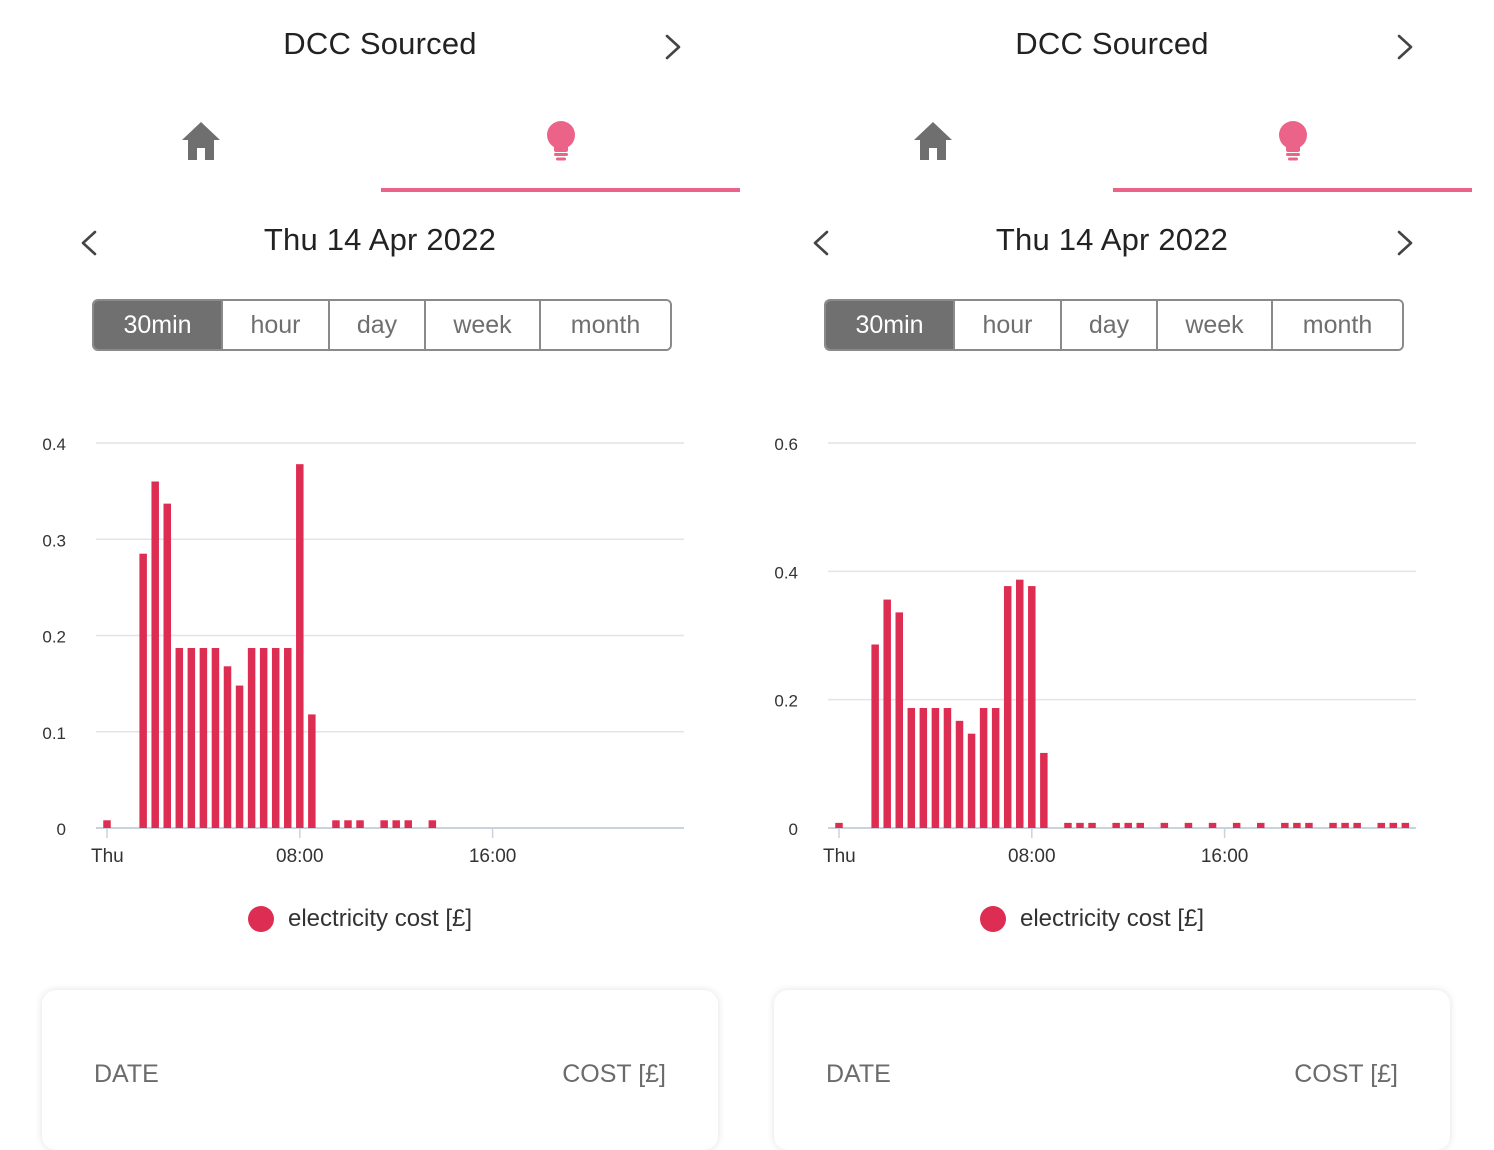 Image resolution: width=1494 pixels, height=1150 pixels. I want to click on x-tick-label: 08:00, so click(1032, 856).